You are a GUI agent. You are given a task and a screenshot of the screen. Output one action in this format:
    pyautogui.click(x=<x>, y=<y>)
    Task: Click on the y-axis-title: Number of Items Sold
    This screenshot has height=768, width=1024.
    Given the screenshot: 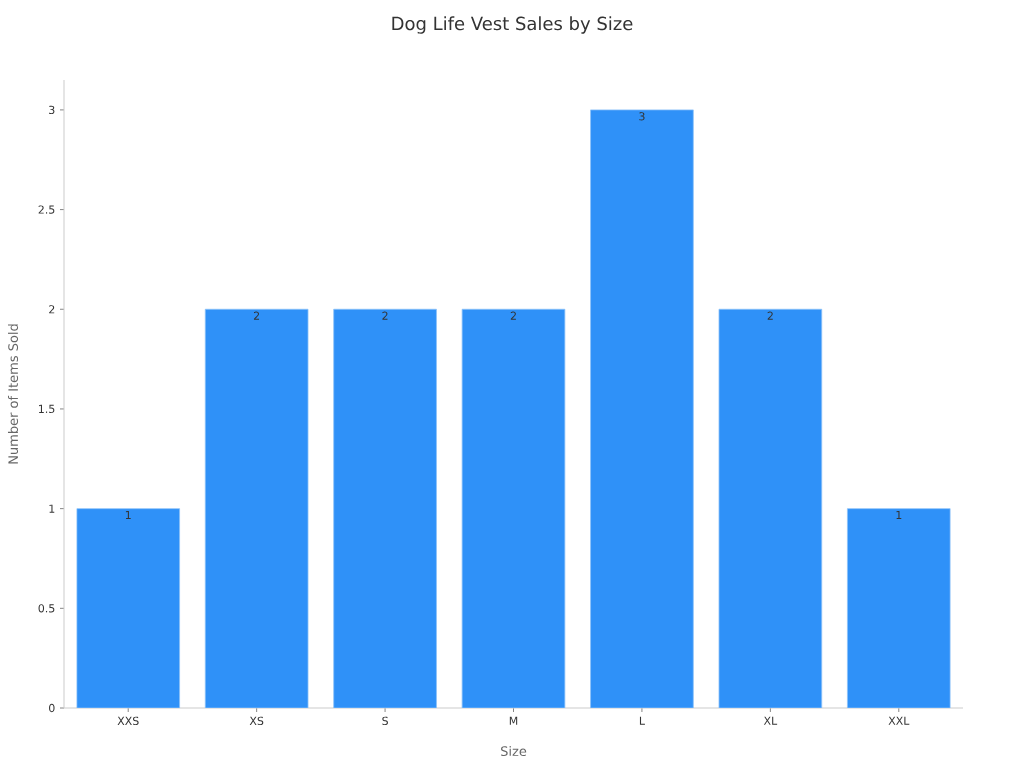 What is the action you would take?
    pyautogui.click(x=13, y=394)
    